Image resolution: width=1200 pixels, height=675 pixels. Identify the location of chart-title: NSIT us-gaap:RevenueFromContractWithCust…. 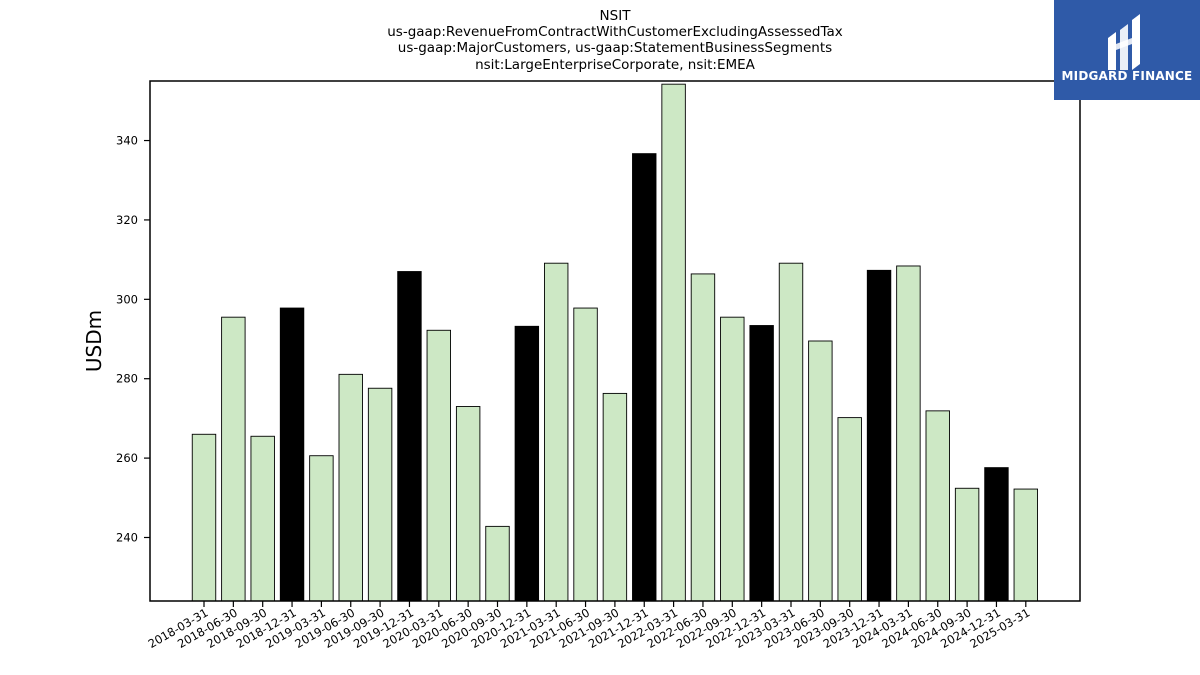
(615, 40).